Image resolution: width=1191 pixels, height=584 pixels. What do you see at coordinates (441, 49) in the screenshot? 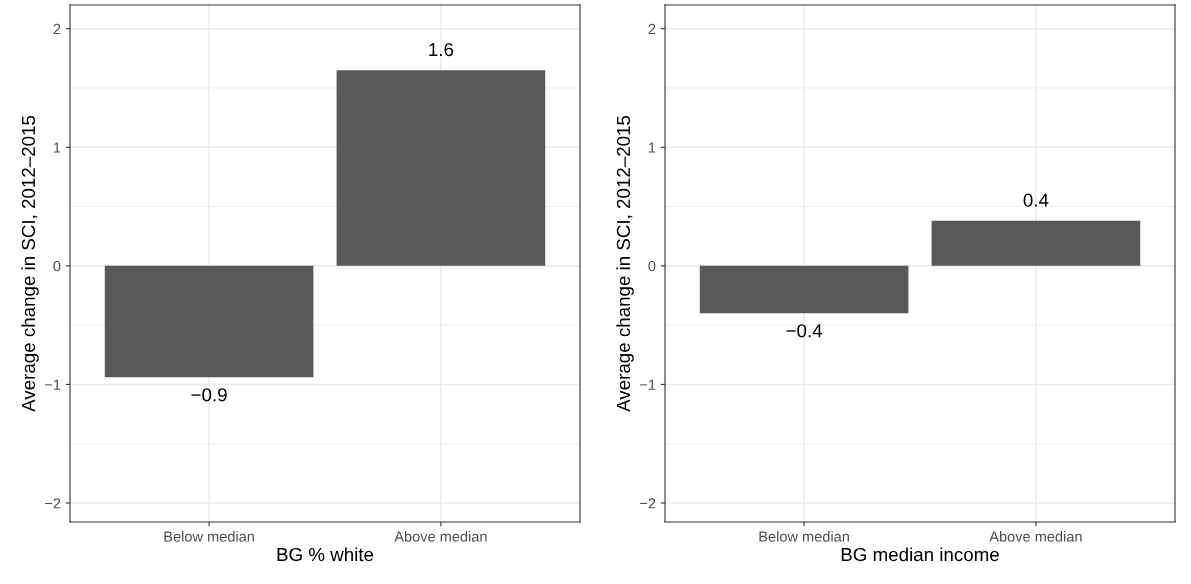
I see `data-label: 1.6` at bounding box center [441, 49].